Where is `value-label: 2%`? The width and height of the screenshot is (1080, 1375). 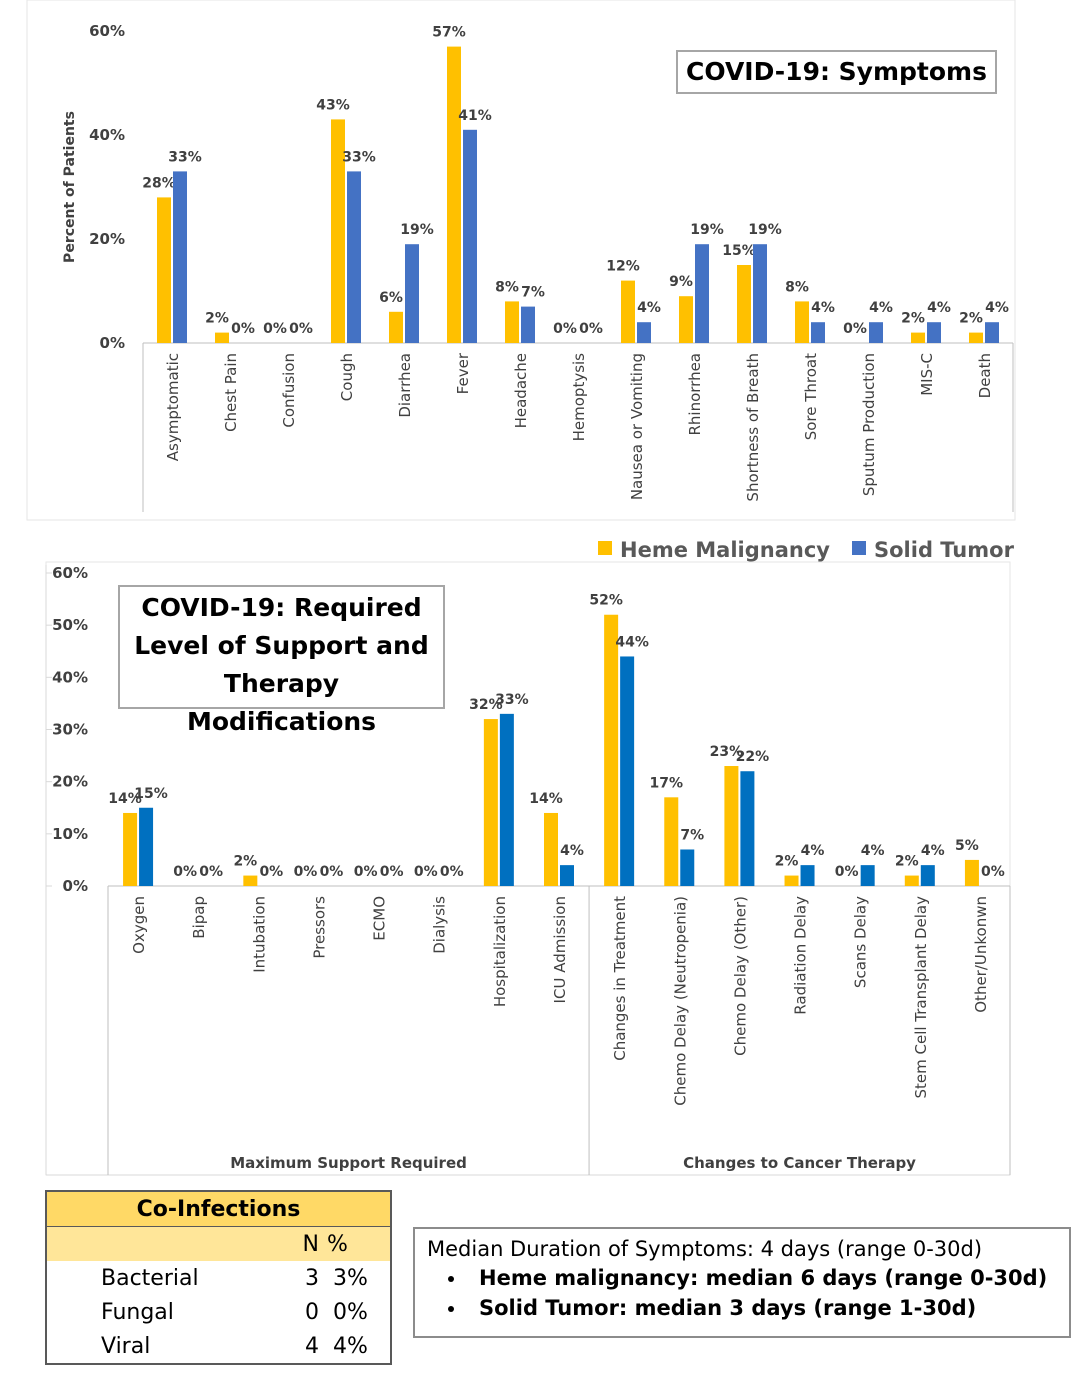
value-label: 2% is located at coordinates (217, 319).